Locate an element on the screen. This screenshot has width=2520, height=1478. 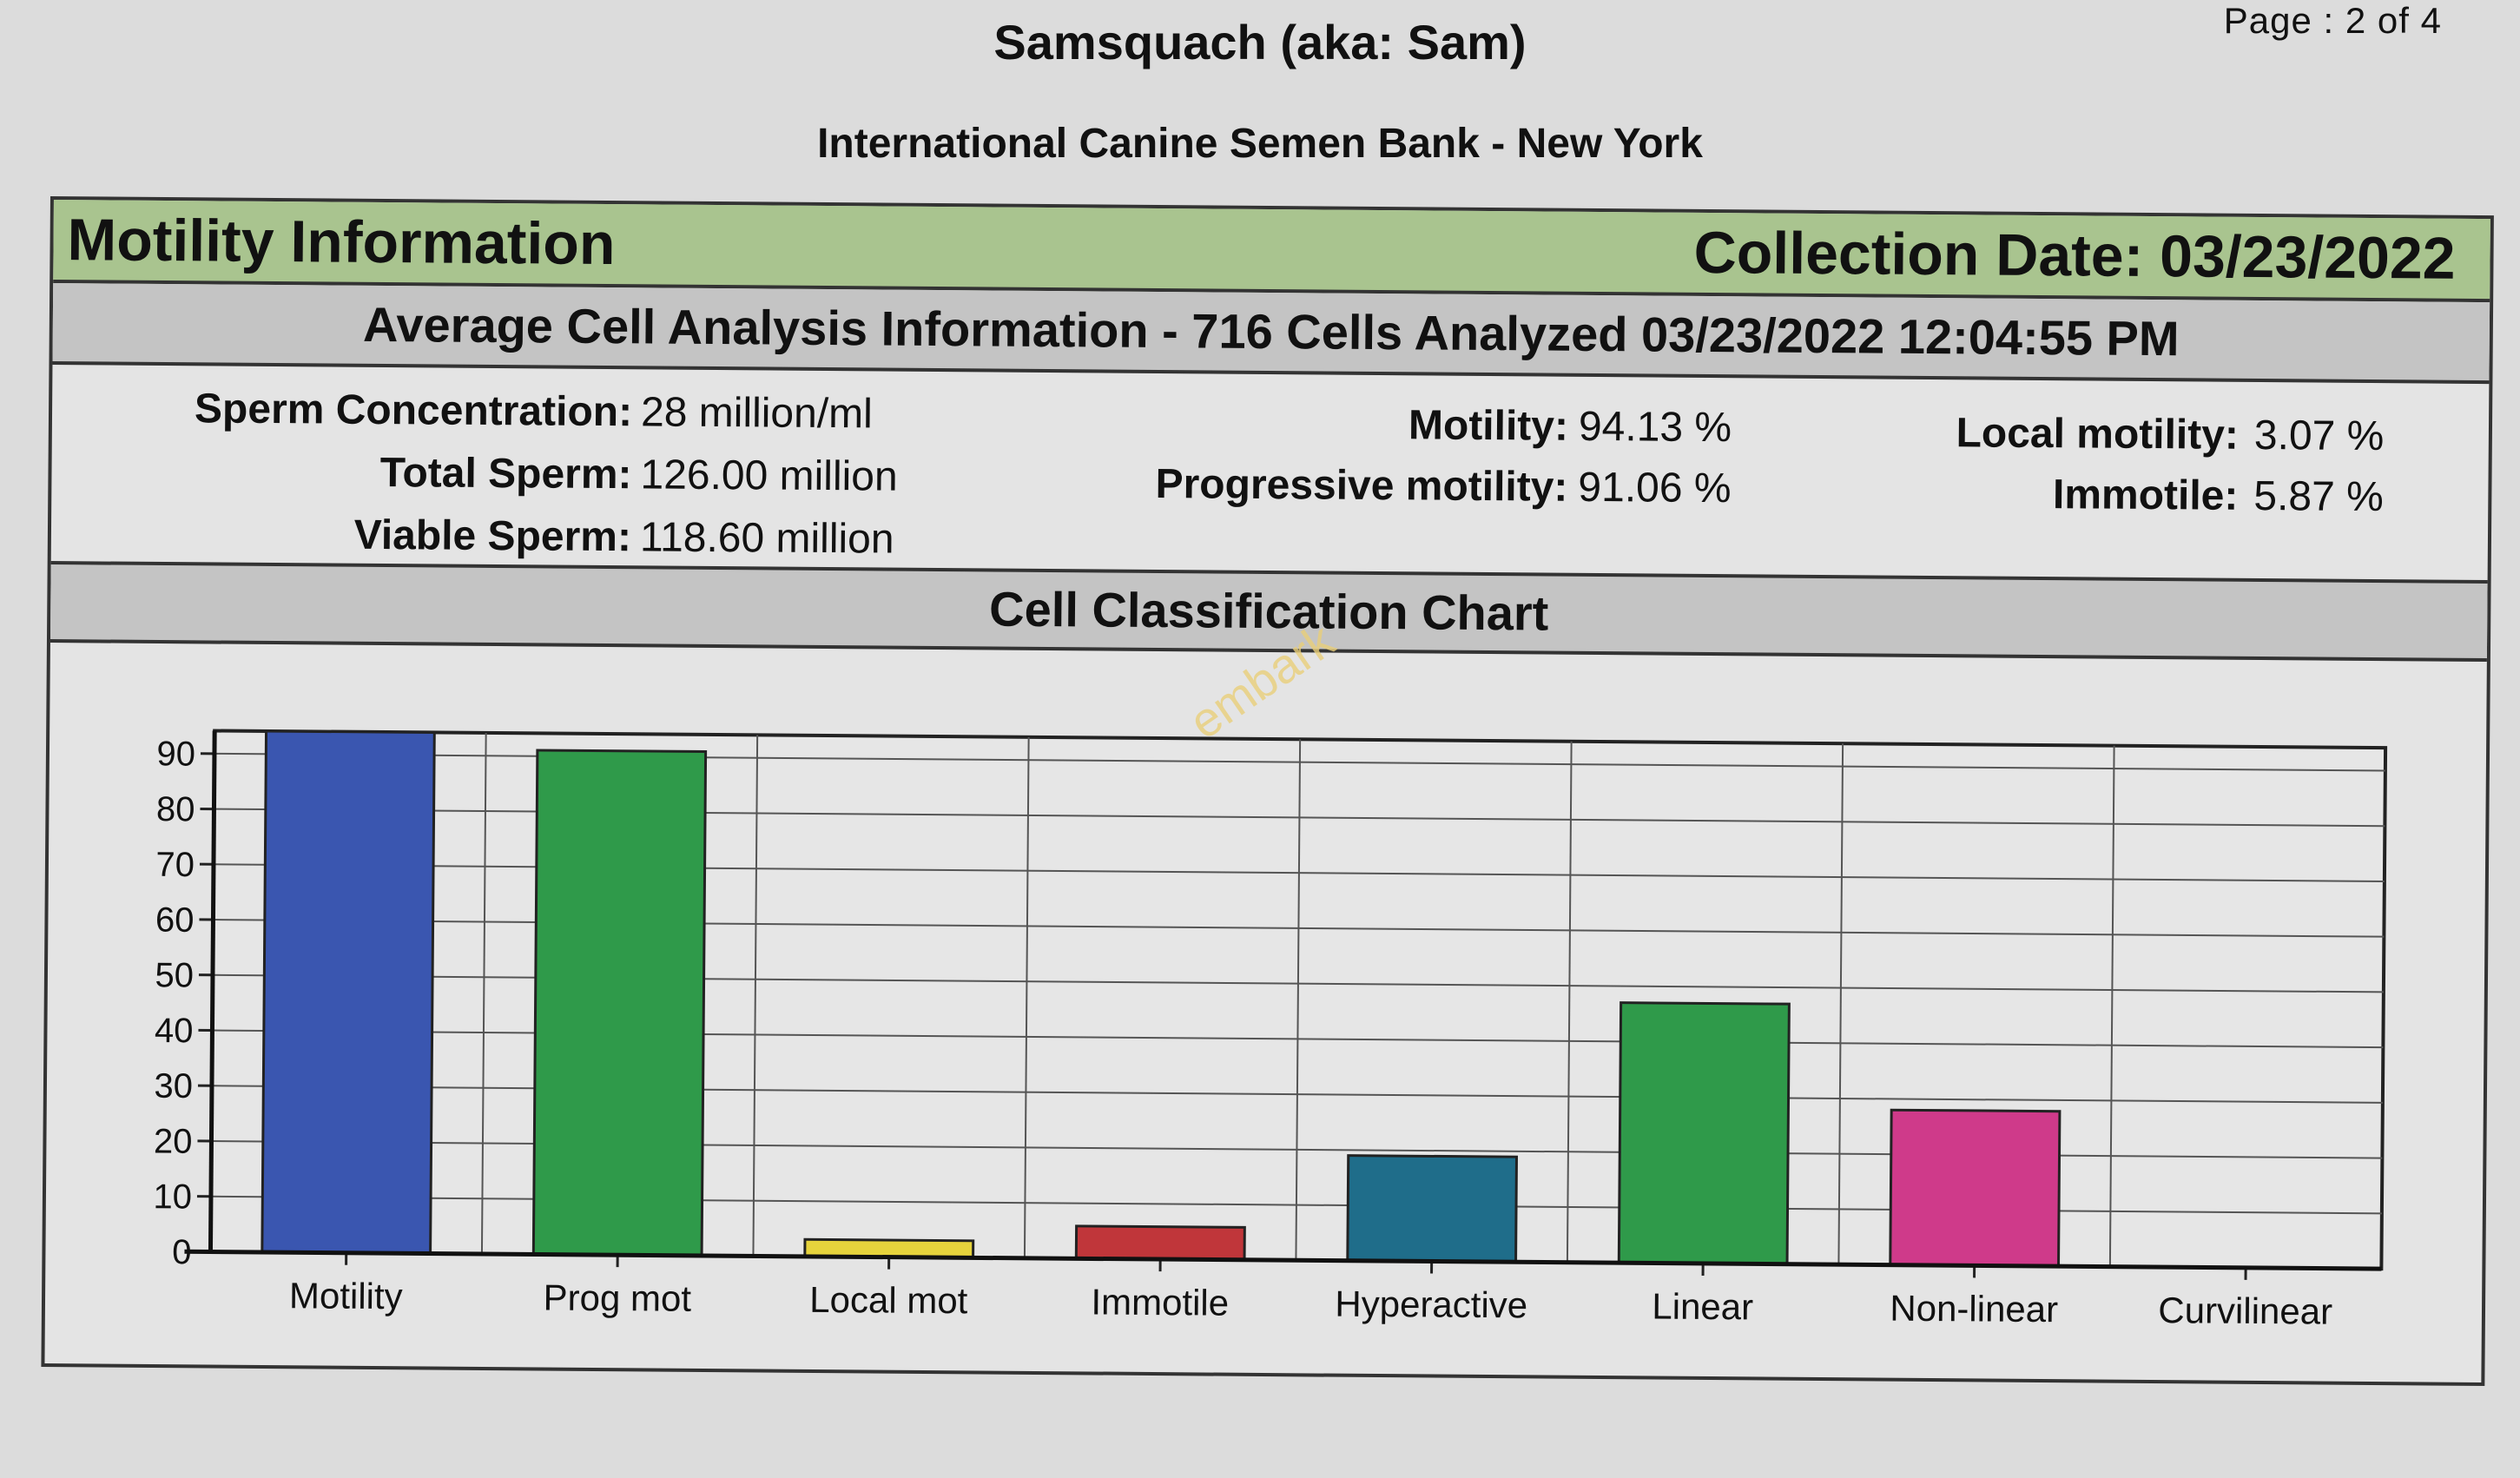
stat-total: Total Sperm: is located at coordinates (505, 473).